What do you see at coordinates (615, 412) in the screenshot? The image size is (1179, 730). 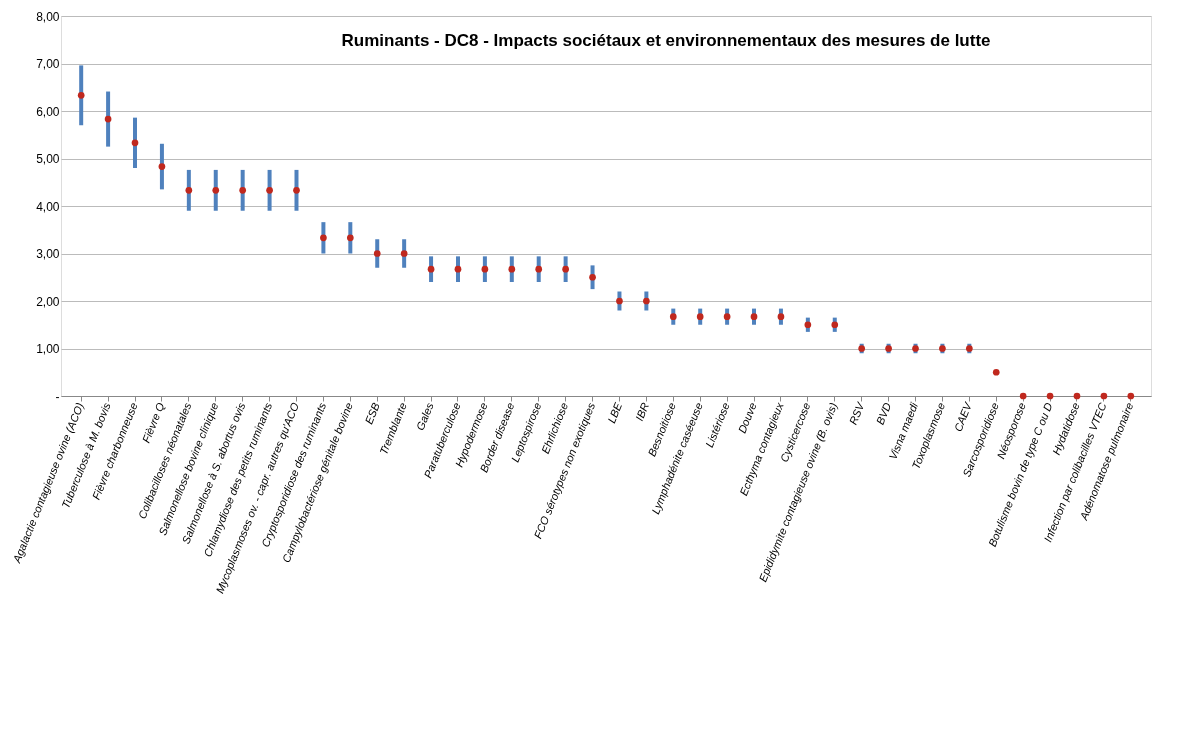 I see `x-tick-label: LBE` at bounding box center [615, 412].